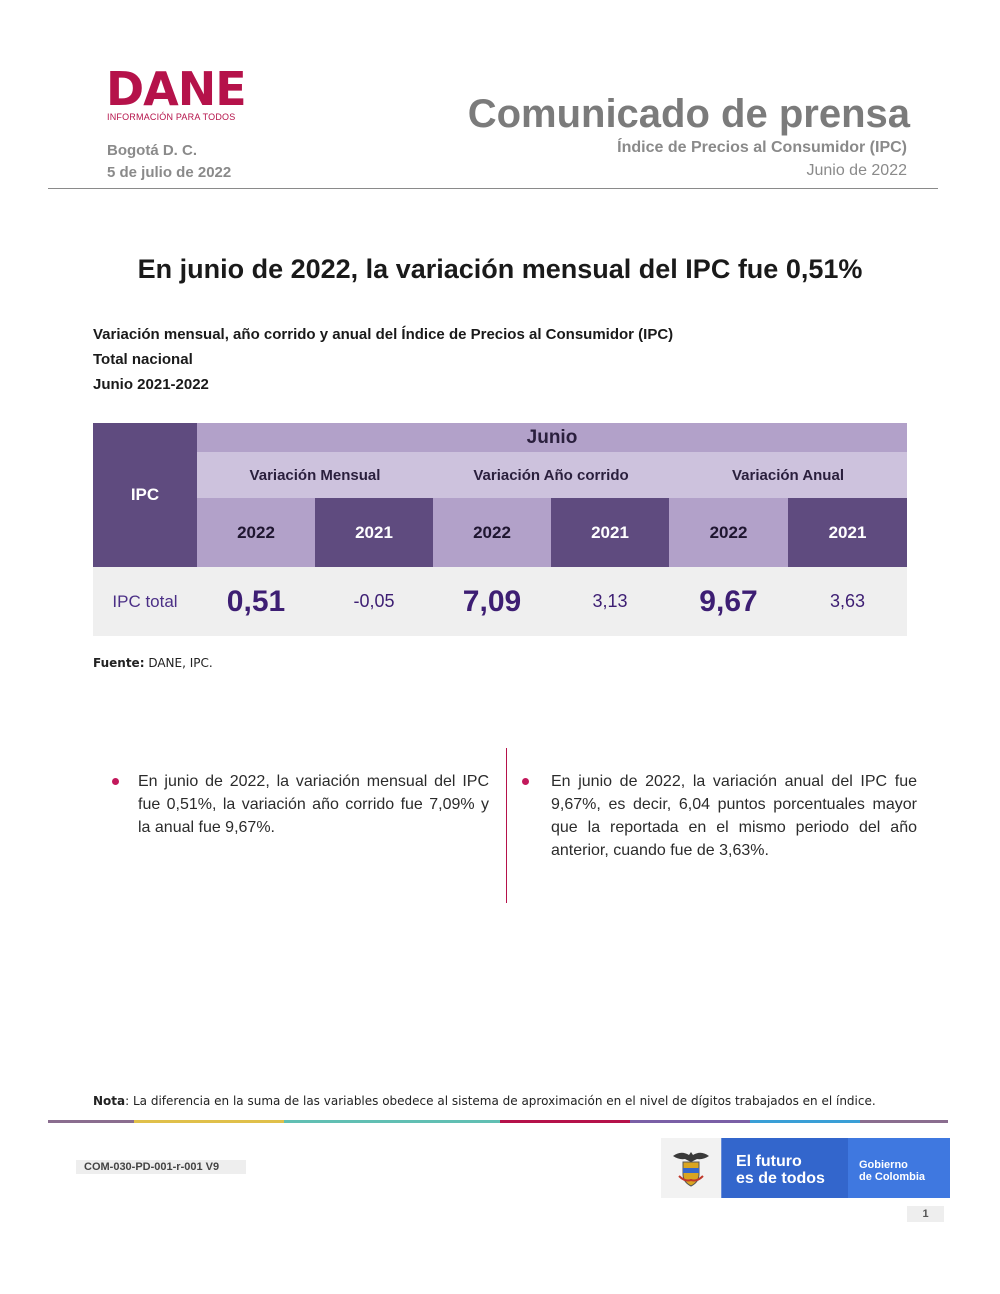  I want to click on source-text: DANE, IPC., so click(178, 663).